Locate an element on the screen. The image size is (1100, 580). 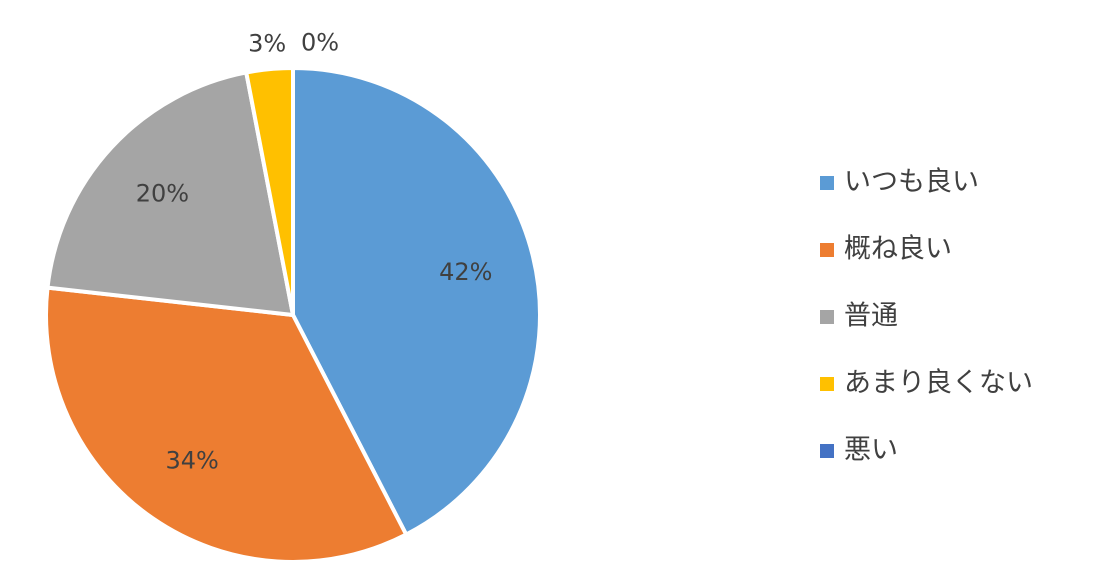
legend-label: 普通 is located at coordinates (871, 316).